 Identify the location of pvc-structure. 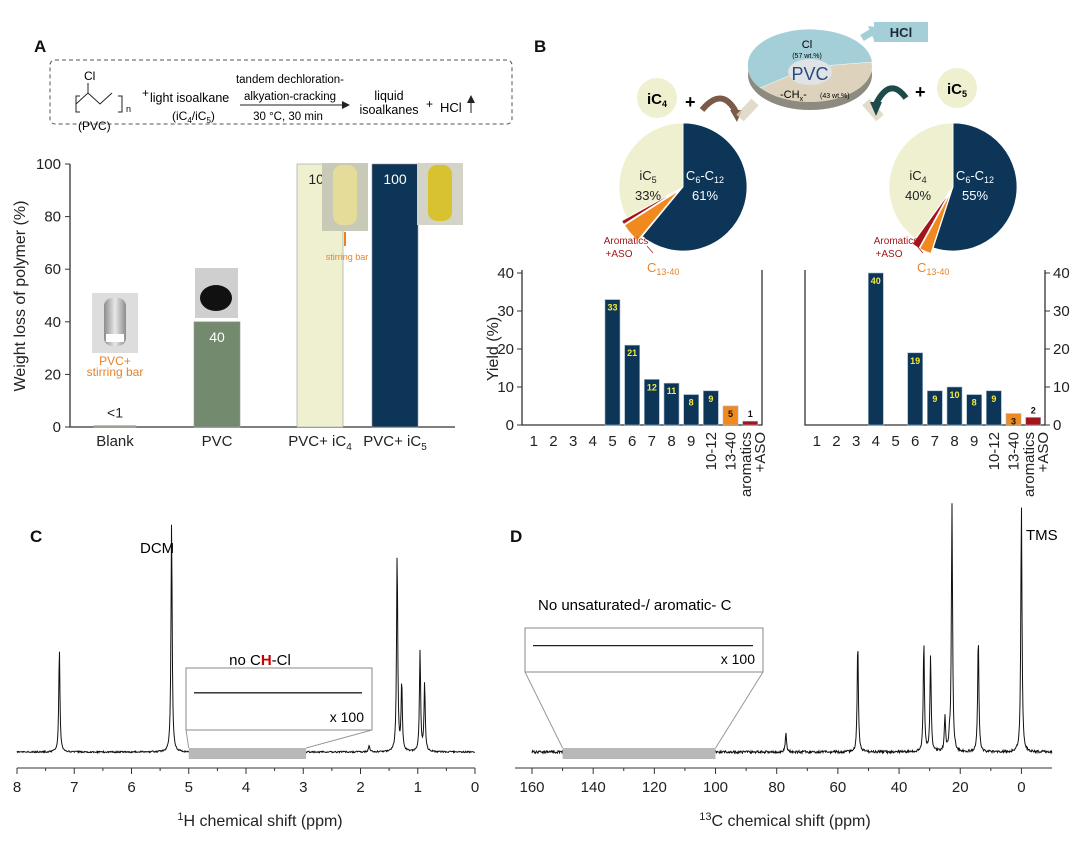
(99, 98).